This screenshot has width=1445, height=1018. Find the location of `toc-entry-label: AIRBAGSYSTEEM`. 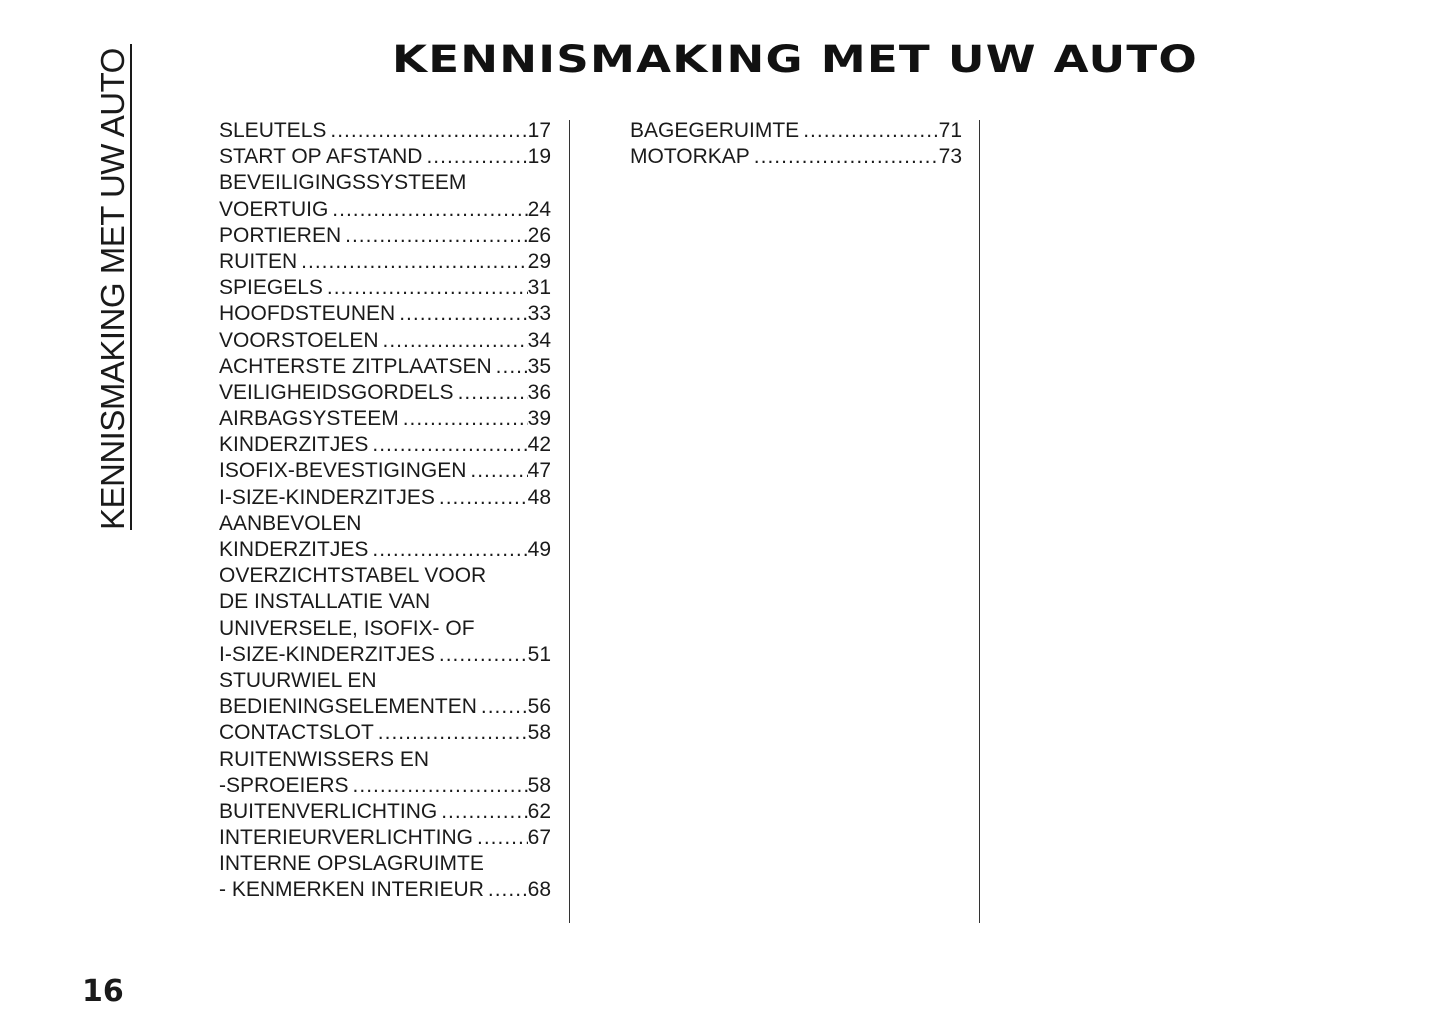

toc-entry-label: AIRBAGSYSTEEM is located at coordinates (309, 419).